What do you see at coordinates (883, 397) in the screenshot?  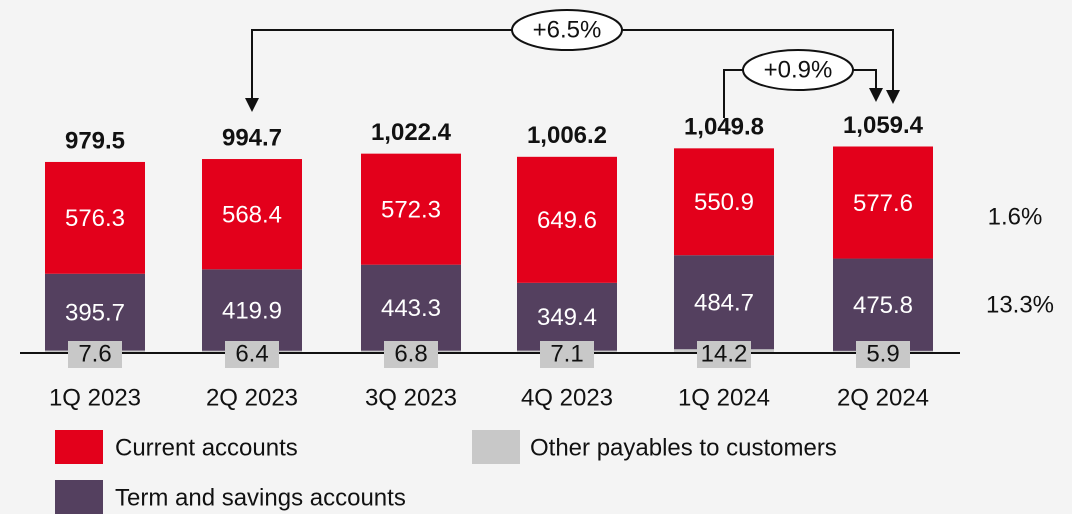 I see `x-tick-label: 2Q 2024` at bounding box center [883, 397].